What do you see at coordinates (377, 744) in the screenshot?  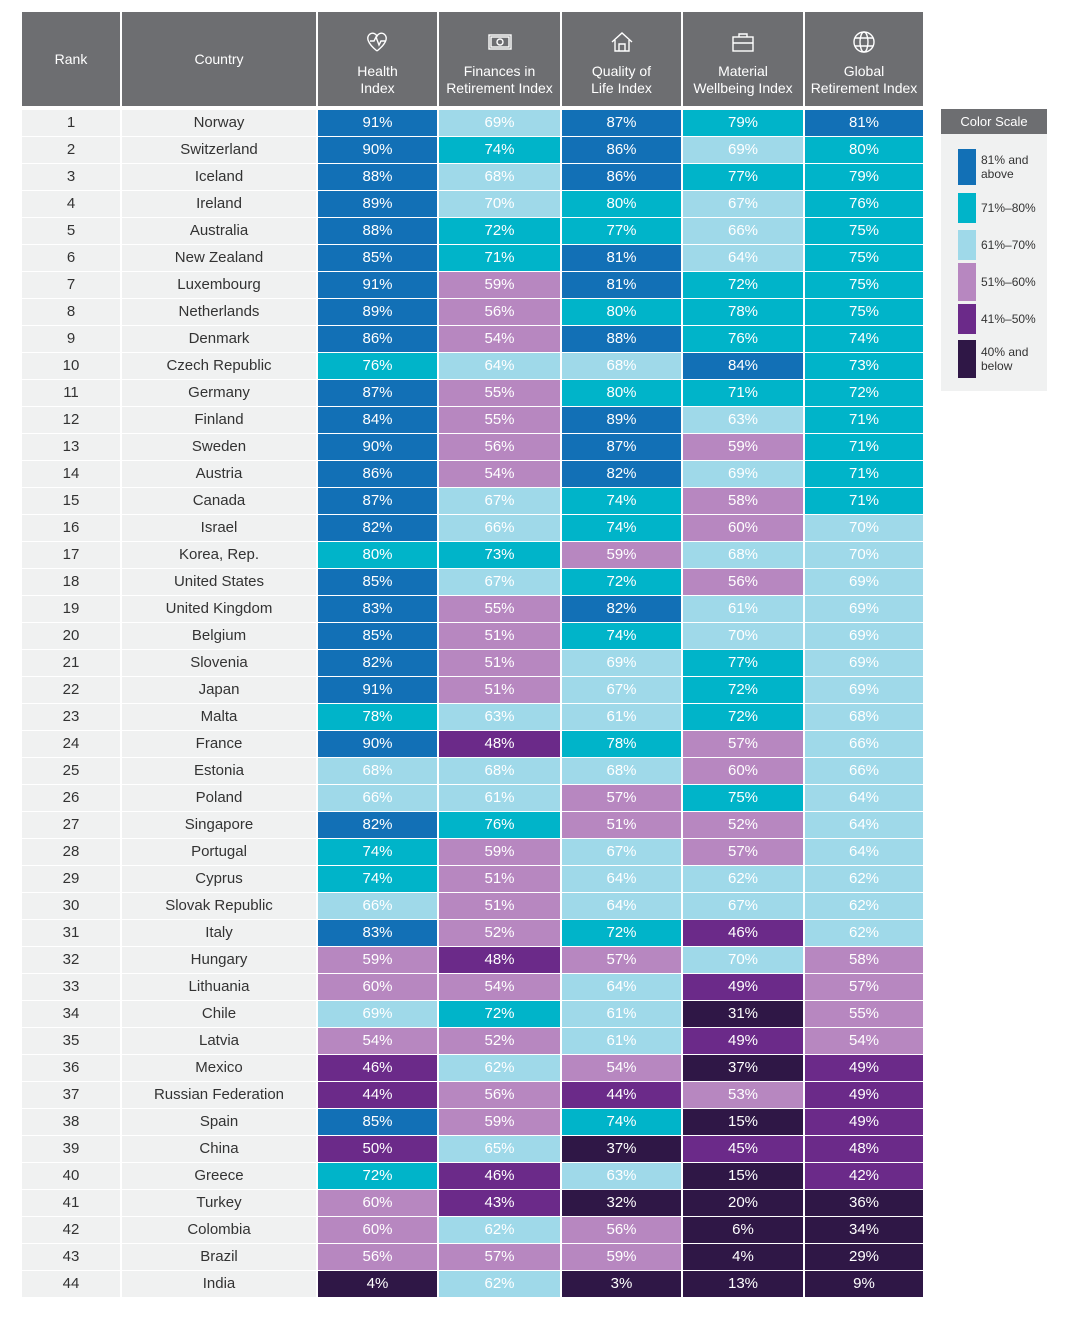 I see `value-cell: 90%` at bounding box center [377, 744].